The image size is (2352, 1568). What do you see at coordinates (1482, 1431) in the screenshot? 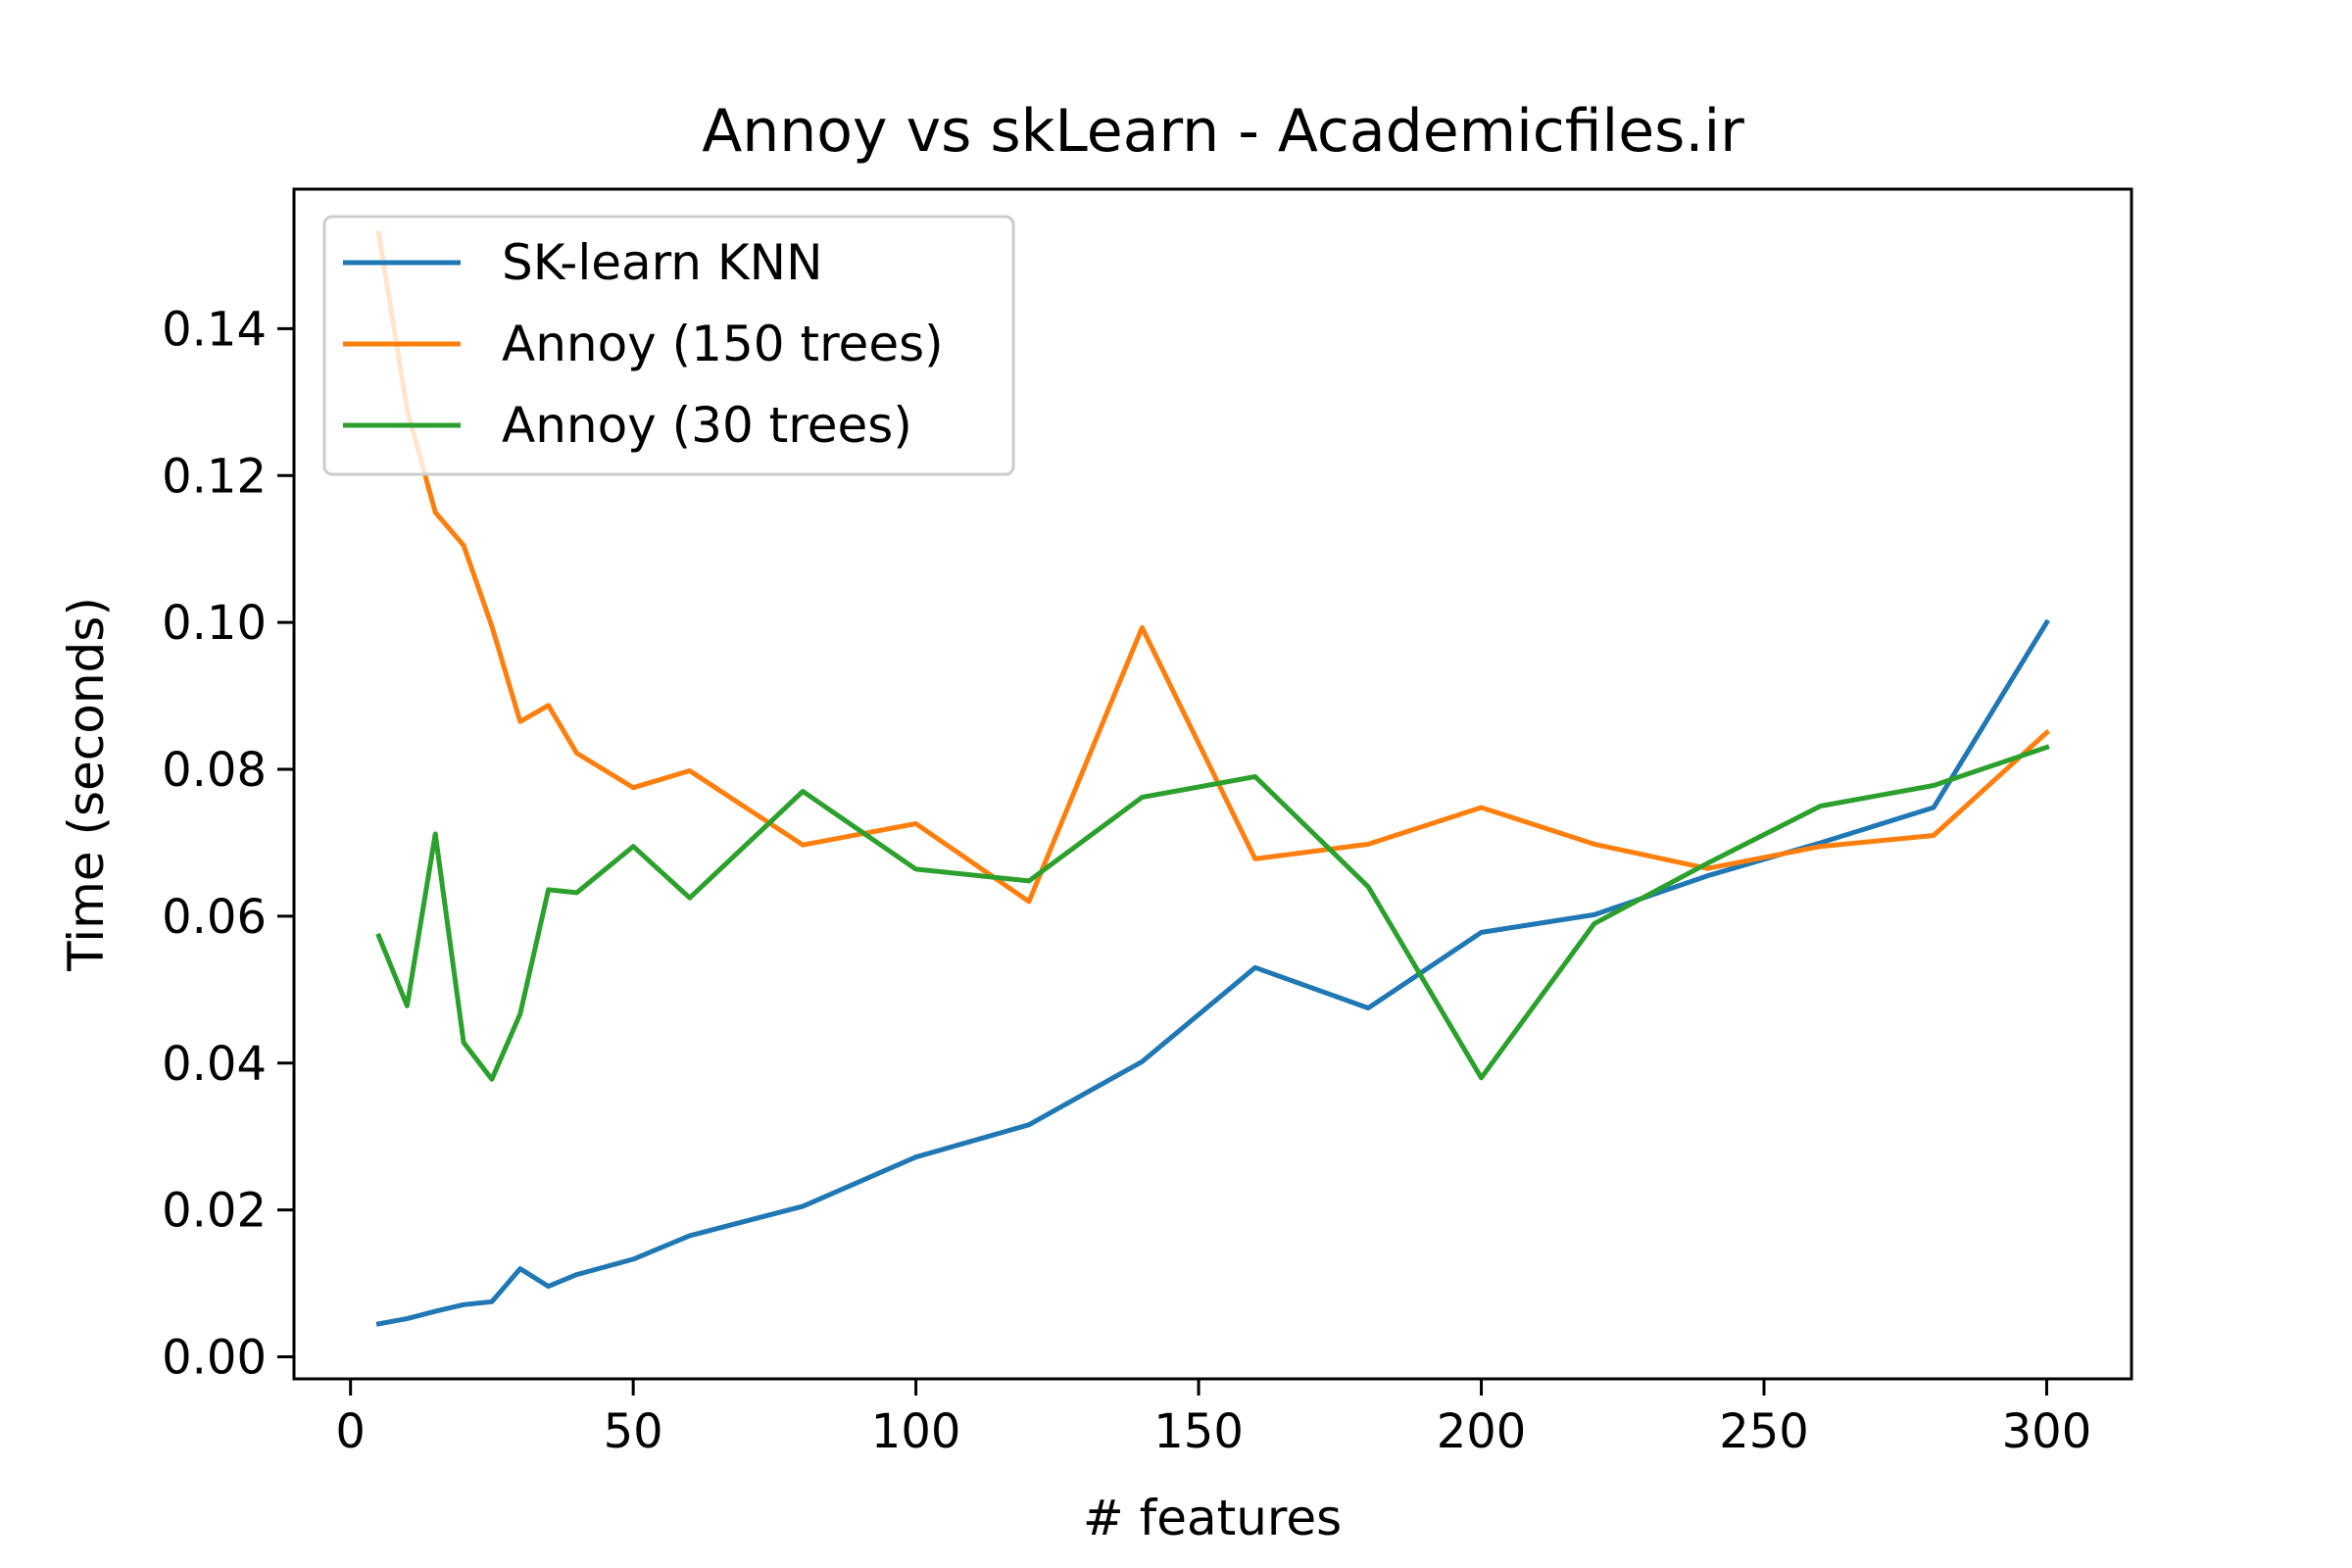
I see `x-tick-label: 200` at bounding box center [1482, 1431].